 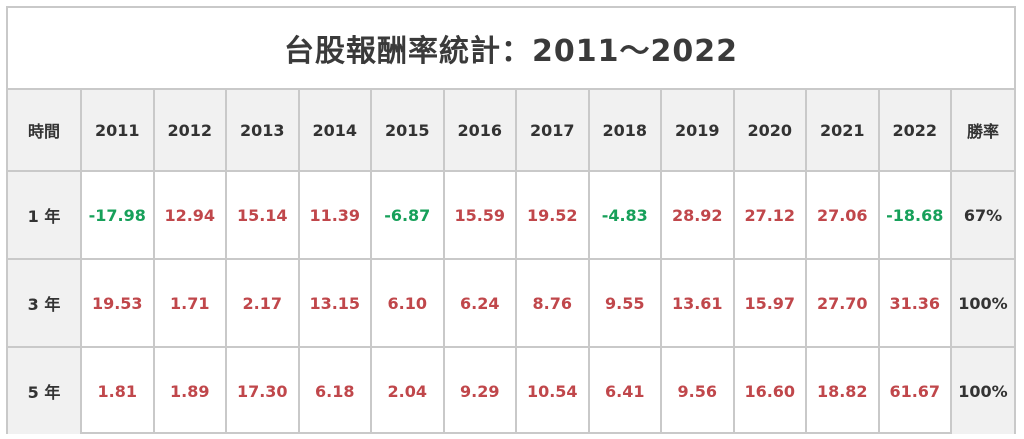 I want to click on row-label: 3 年, so click(x=45, y=303).